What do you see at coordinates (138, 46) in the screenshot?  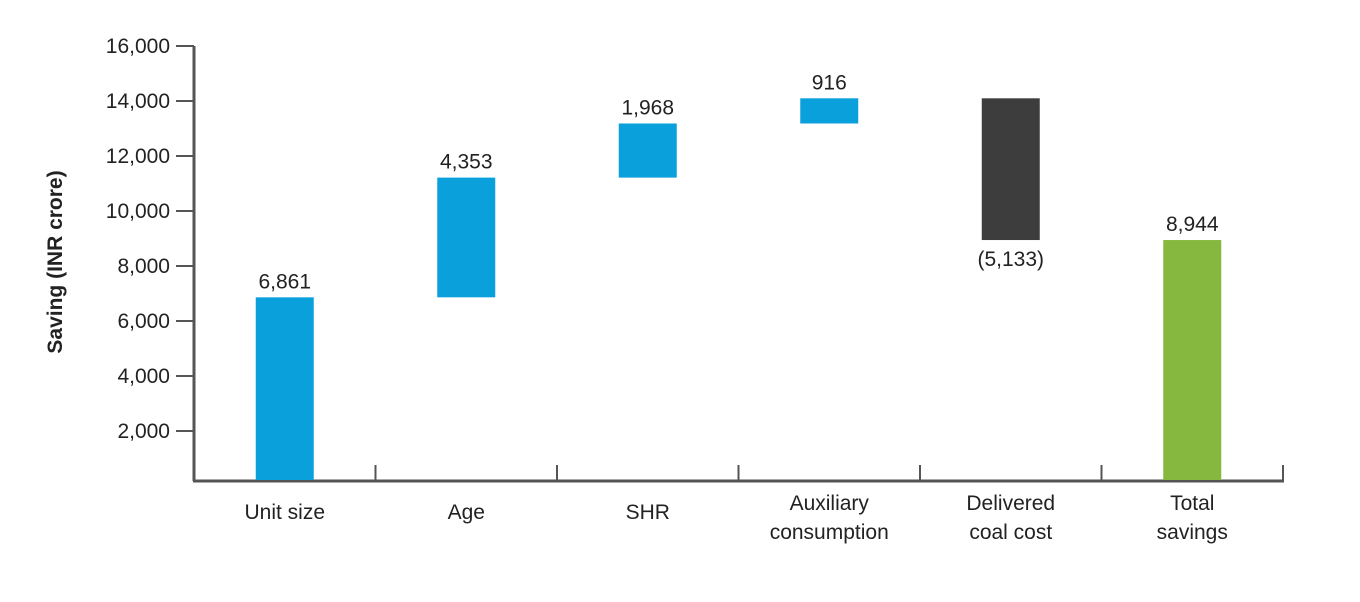 I see `y-tick-label: 16,000` at bounding box center [138, 46].